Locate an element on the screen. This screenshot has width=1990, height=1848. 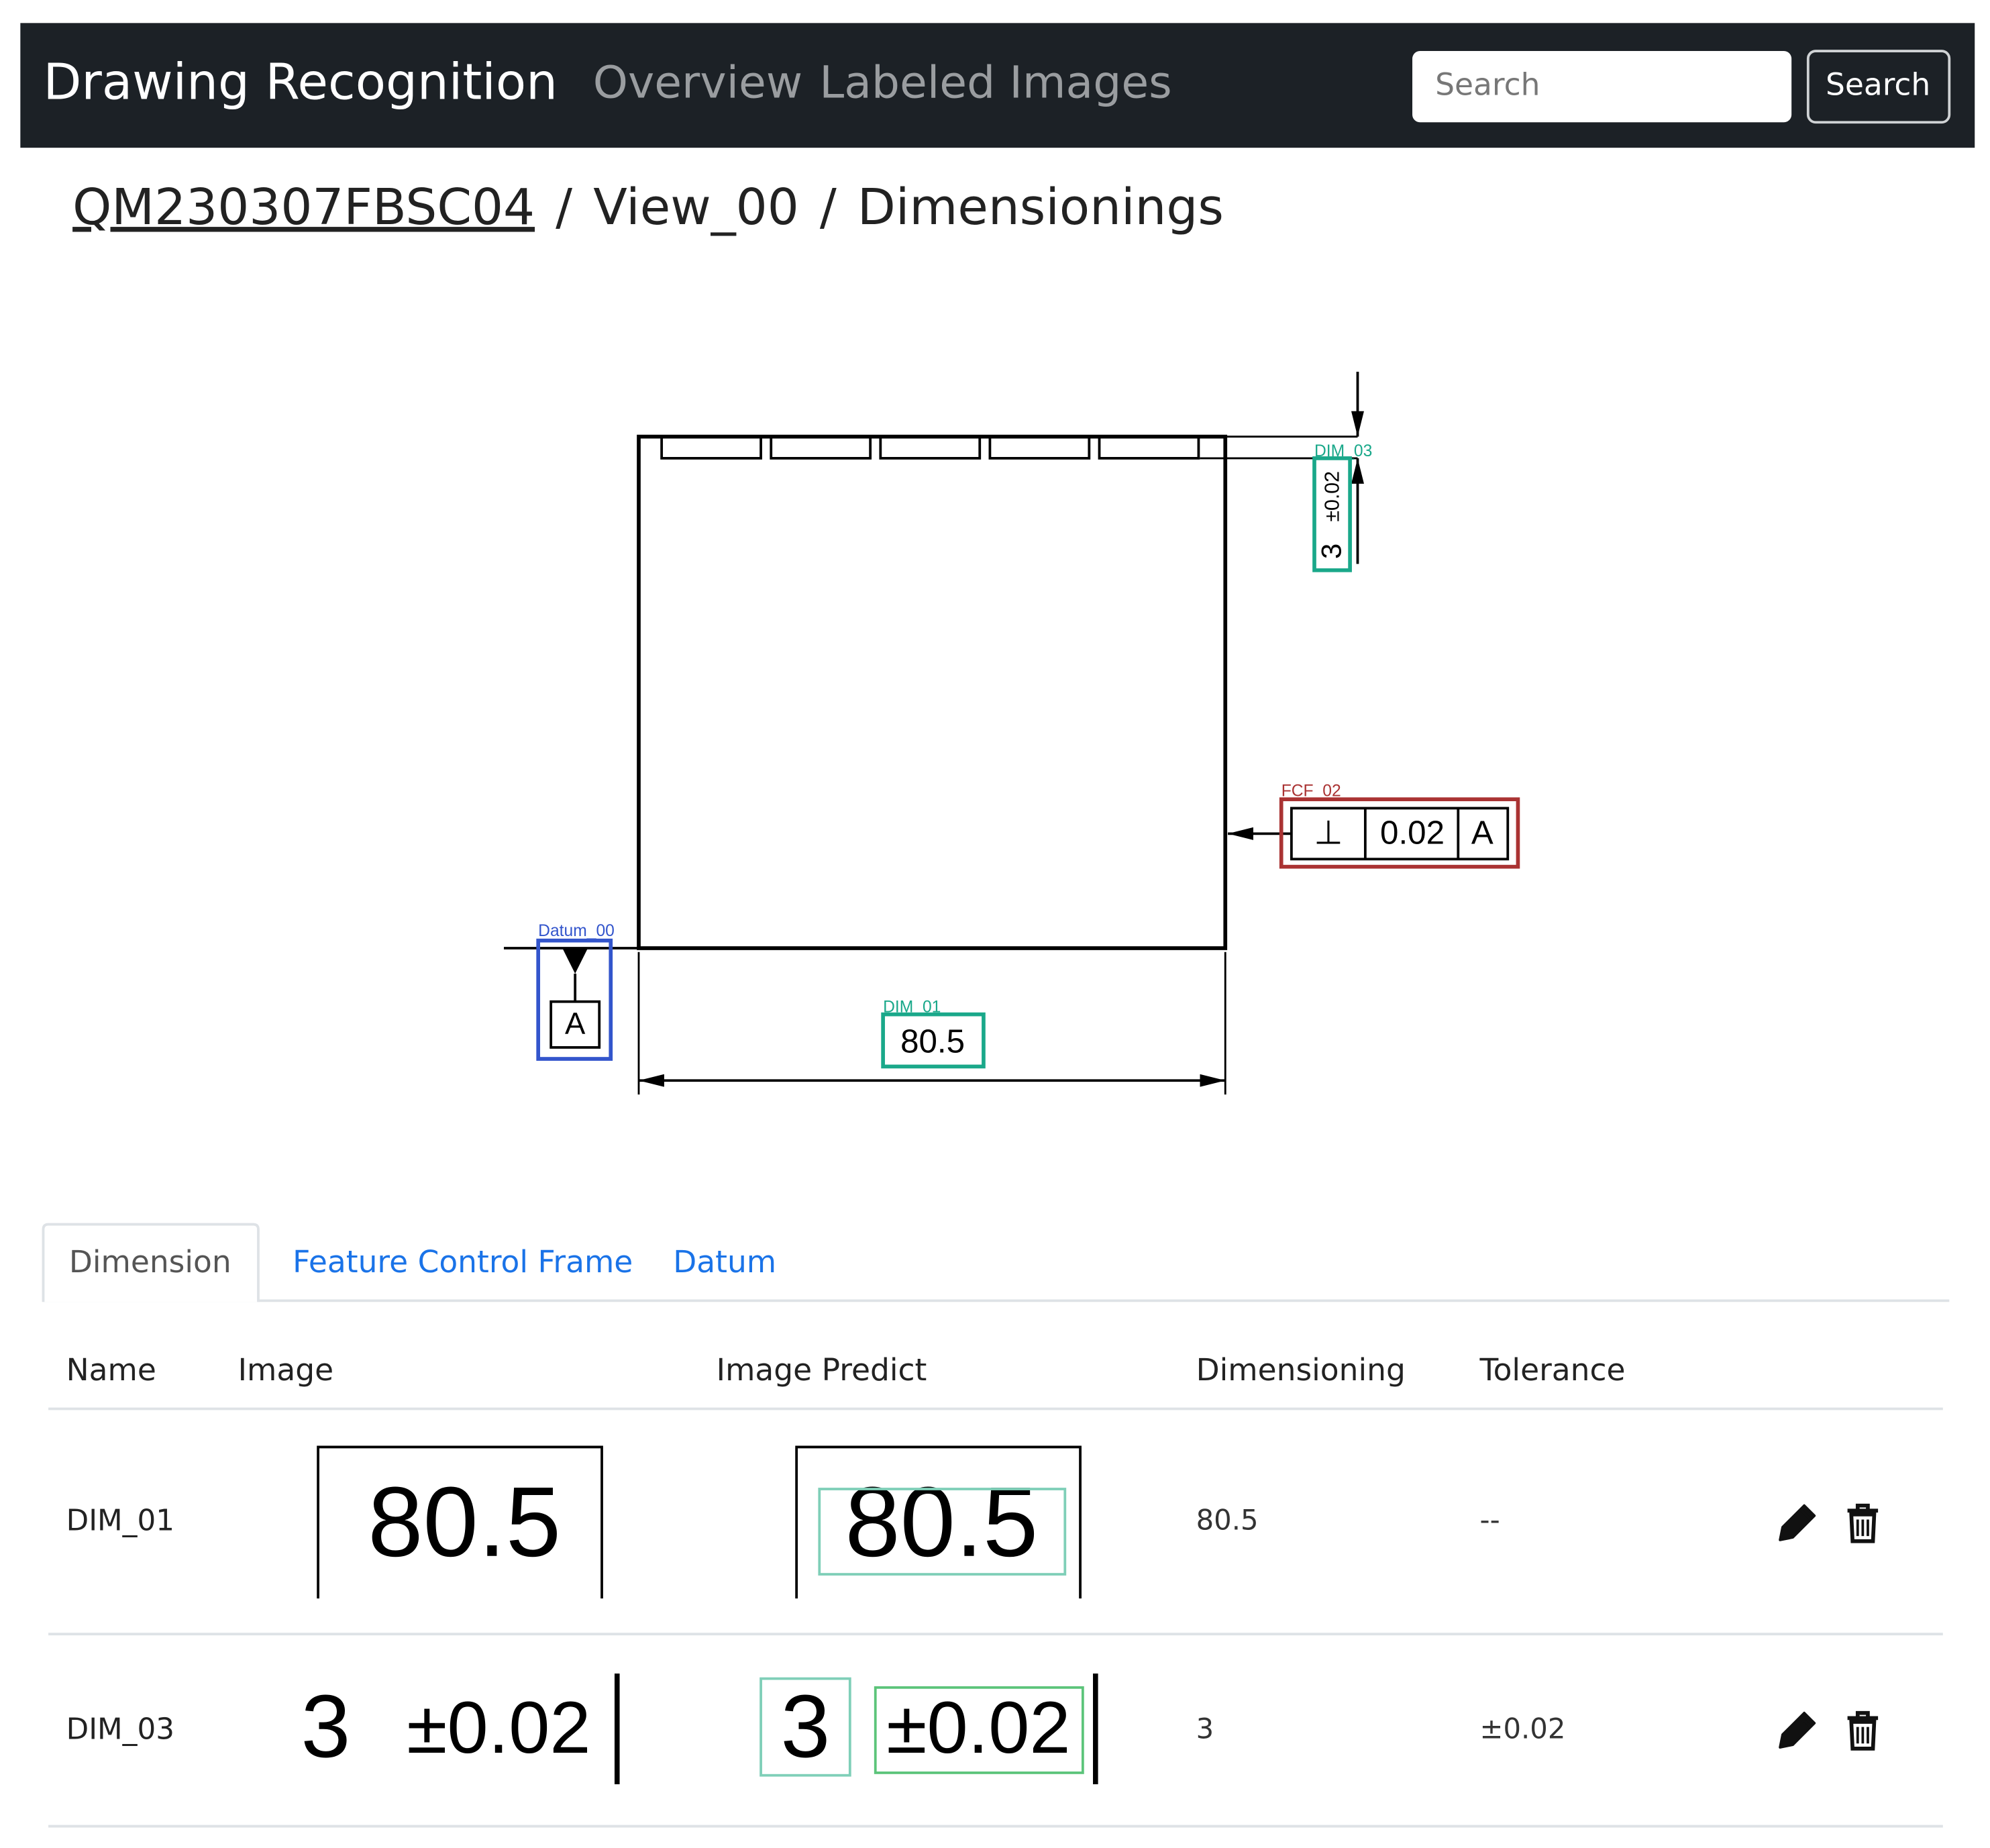
annotation-text: ⊥ is located at coordinates (1328, 832).